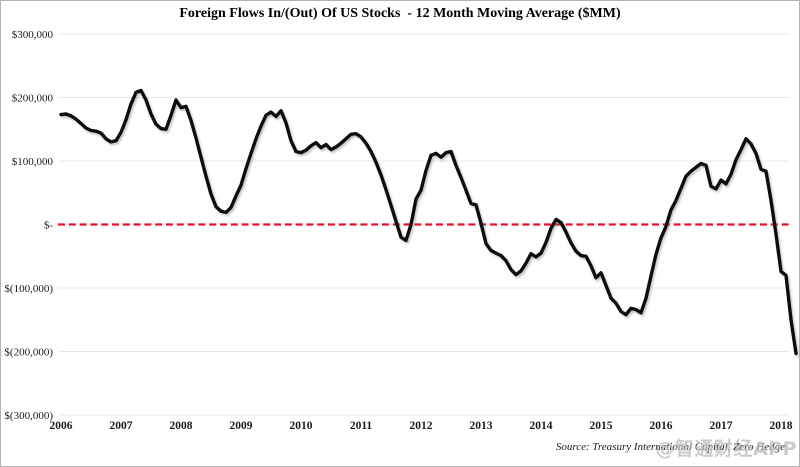 The image size is (800, 467). What do you see at coordinates (28, 353) in the screenshot?
I see `y-tick-label: $(200,000)` at bounding box center [28, 353].